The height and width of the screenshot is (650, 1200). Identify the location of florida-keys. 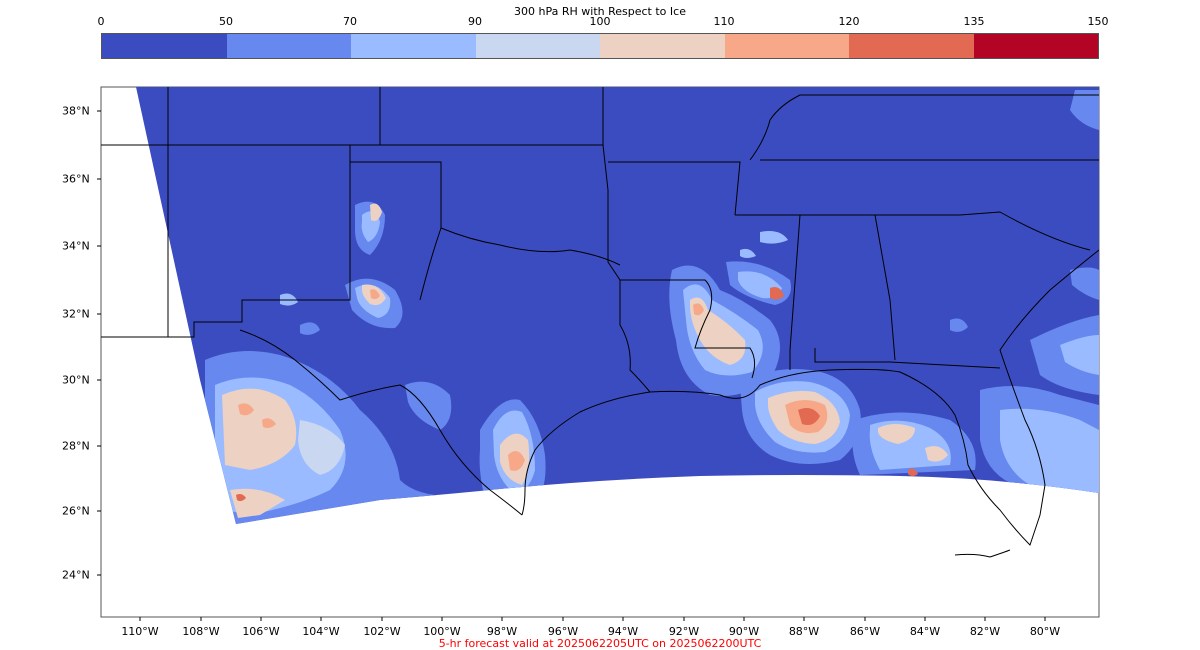
(982, 553).